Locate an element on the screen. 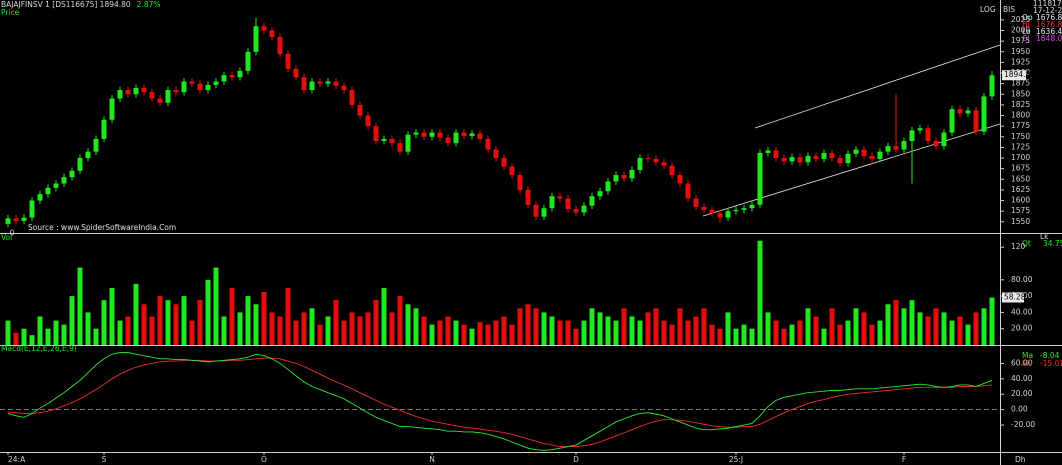 The image size is (1062, 465). last-volume: 58.28 is located at coordinates (1015, 297).